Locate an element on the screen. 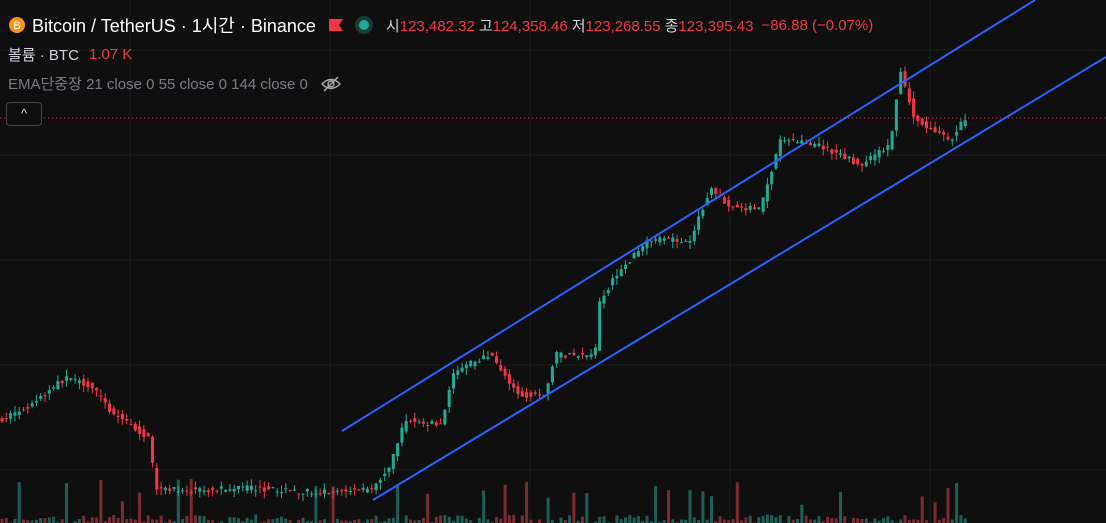 The image size is (1106, 523). volume-legend: 볼륨 · BTC 1.07 K is located at coordinates (70, 54).